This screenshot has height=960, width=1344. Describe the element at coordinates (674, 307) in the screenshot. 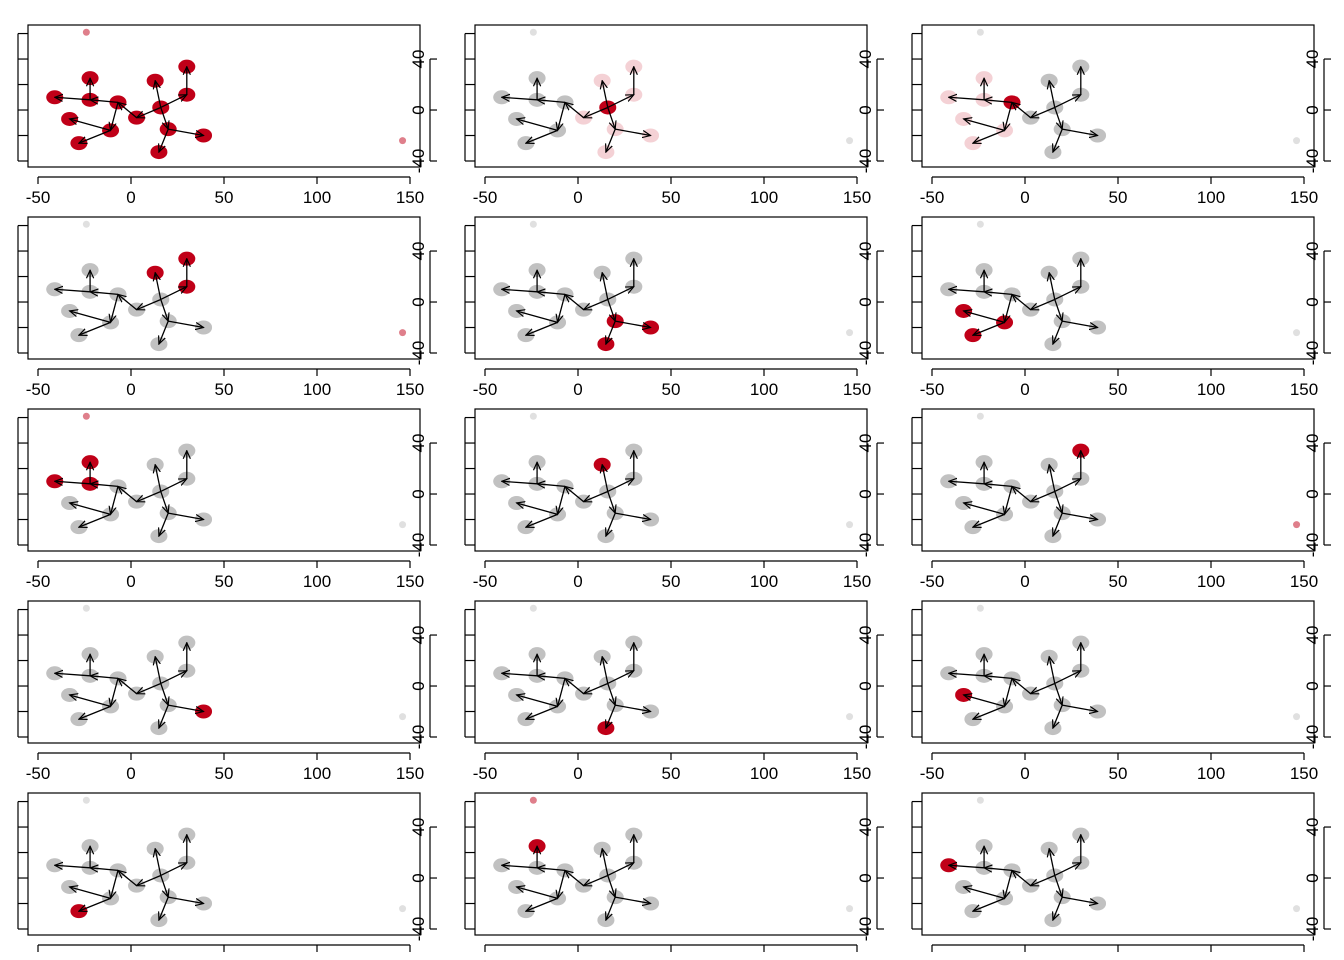

I see `panel-5: -50 0 50 100 150 -40 0 40` at that location.